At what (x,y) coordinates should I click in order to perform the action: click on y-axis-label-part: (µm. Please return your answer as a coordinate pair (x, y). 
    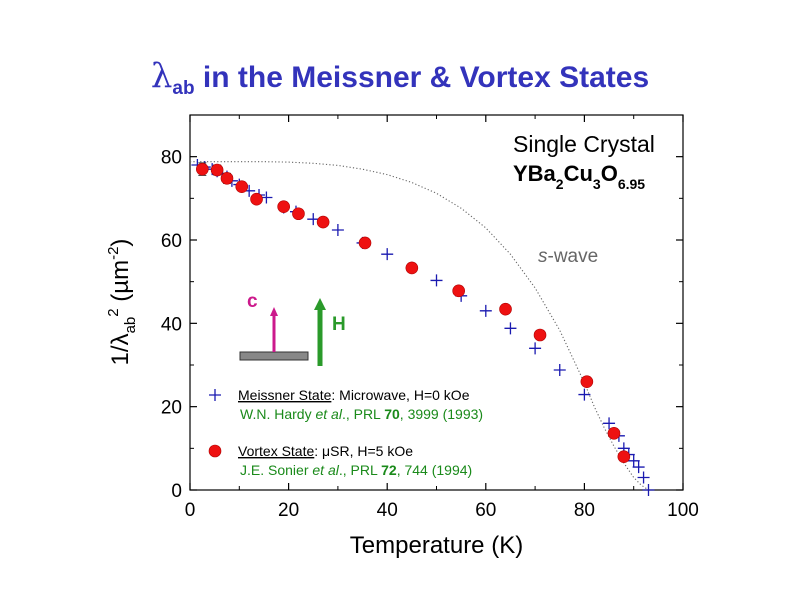
    Looking at the image, I should click on (120, 284).